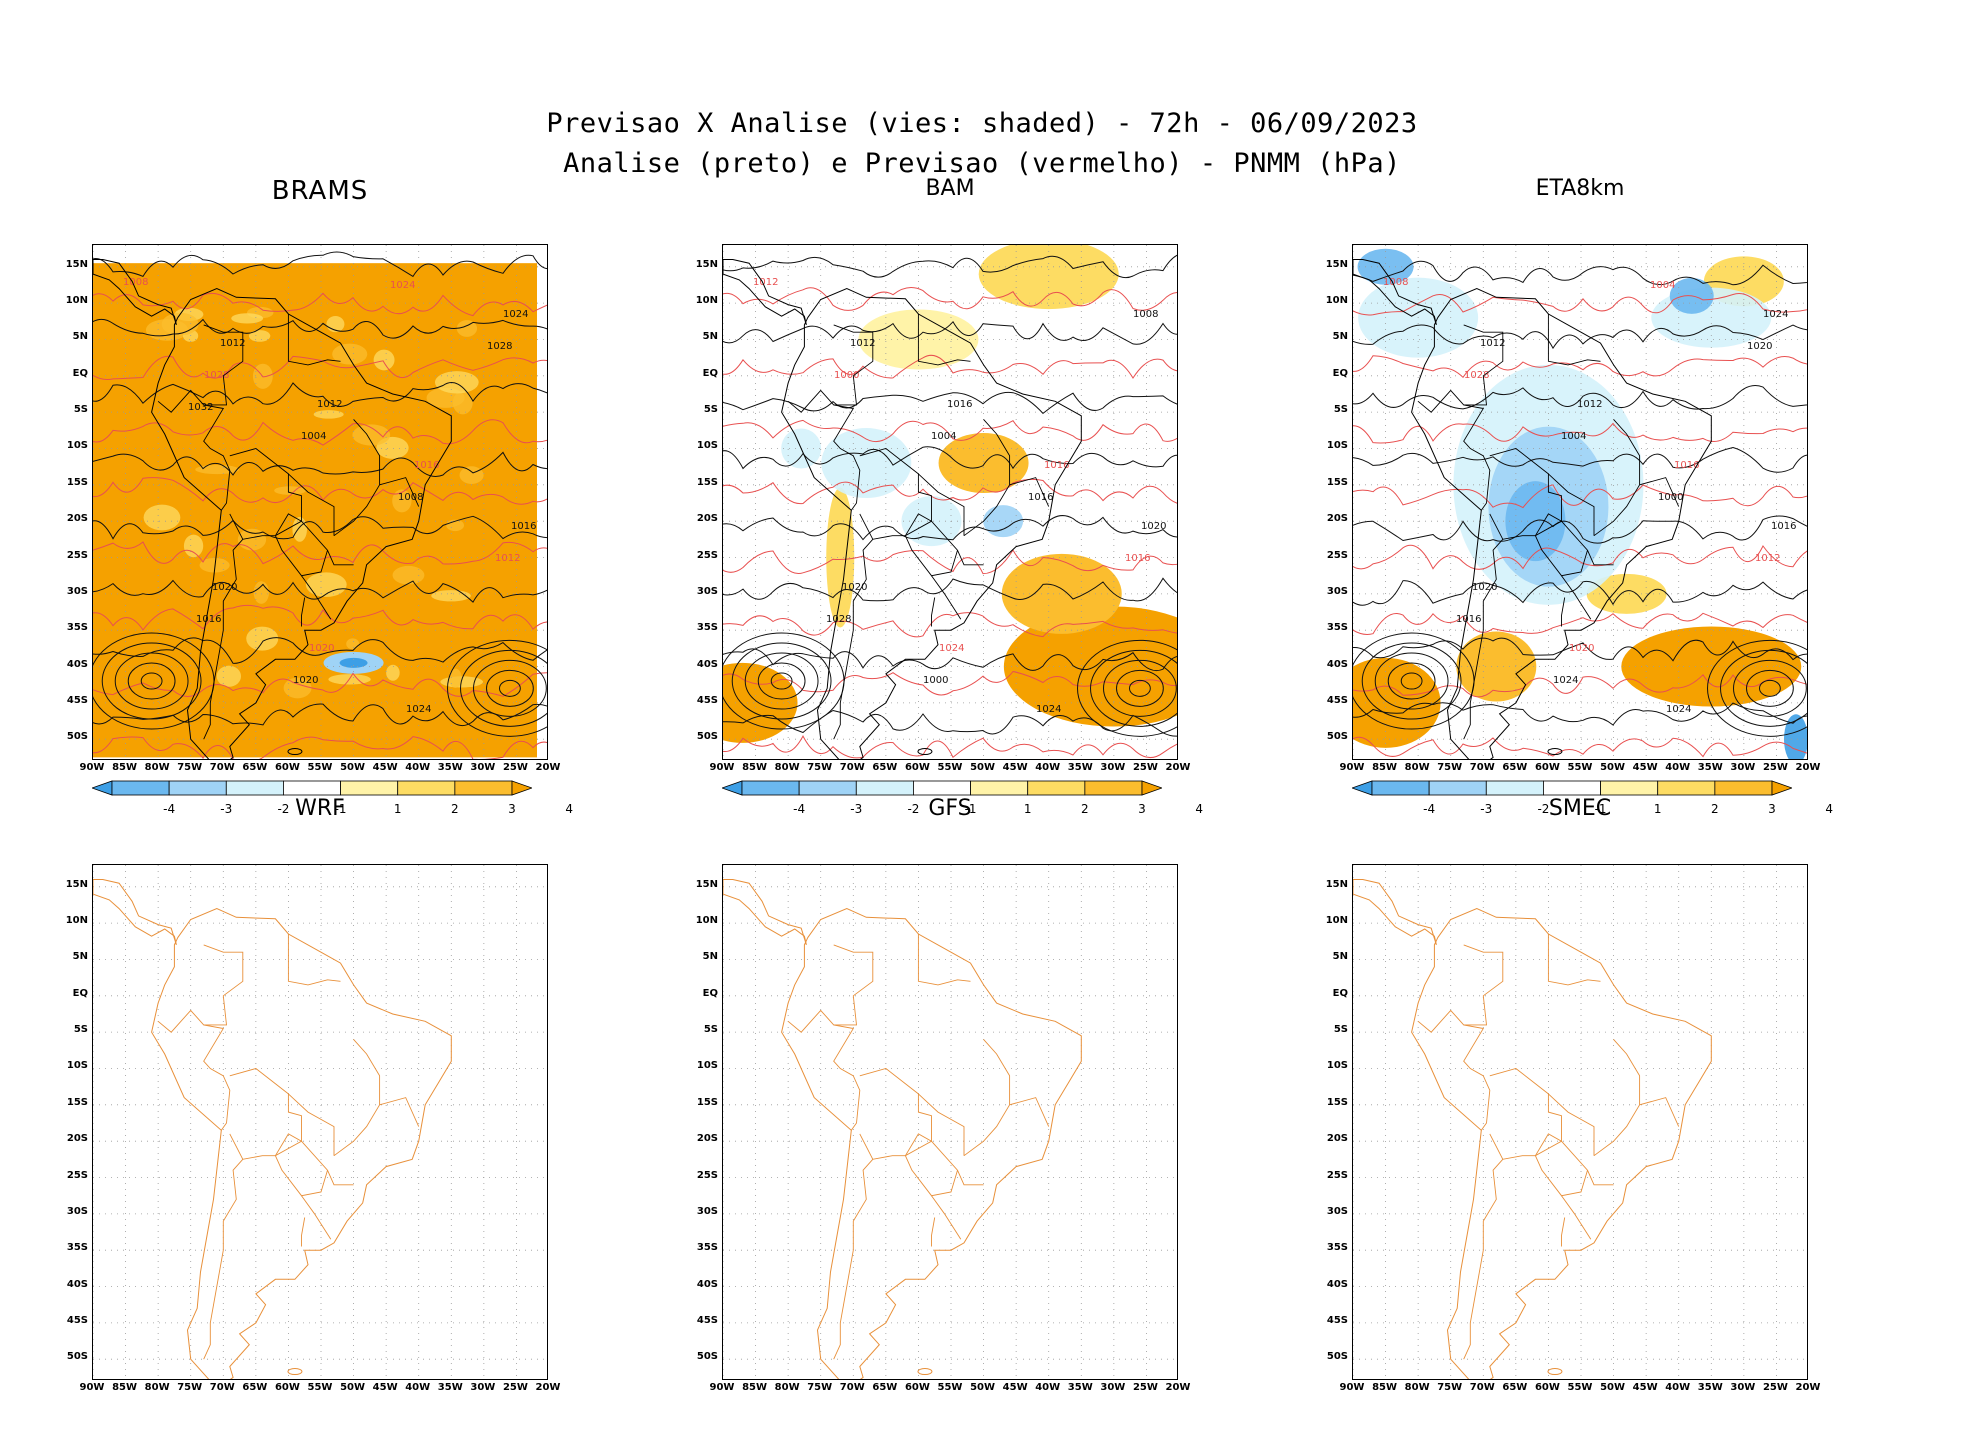 Image resolution: width=1964 pixels, height=1436 pixels. Describe the element at coordinates (1080, 1387) in the screenshot. I see `lon-label: 35W` at that location.